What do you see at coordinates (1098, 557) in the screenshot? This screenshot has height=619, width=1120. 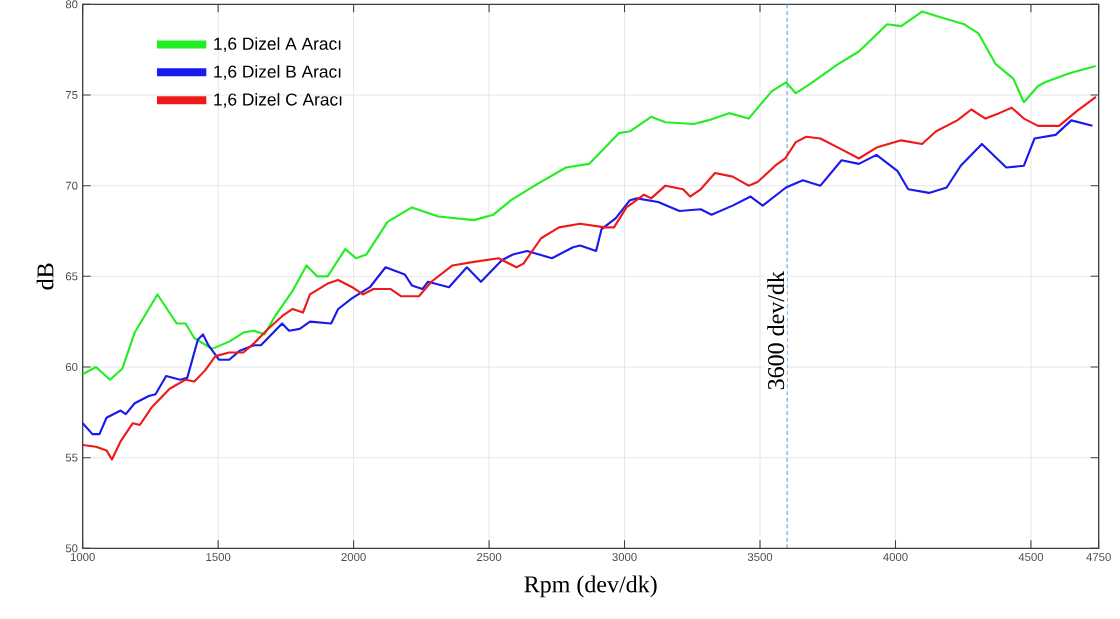 I see `x-tick-label: 4750` at bounding box center [1098, 557].